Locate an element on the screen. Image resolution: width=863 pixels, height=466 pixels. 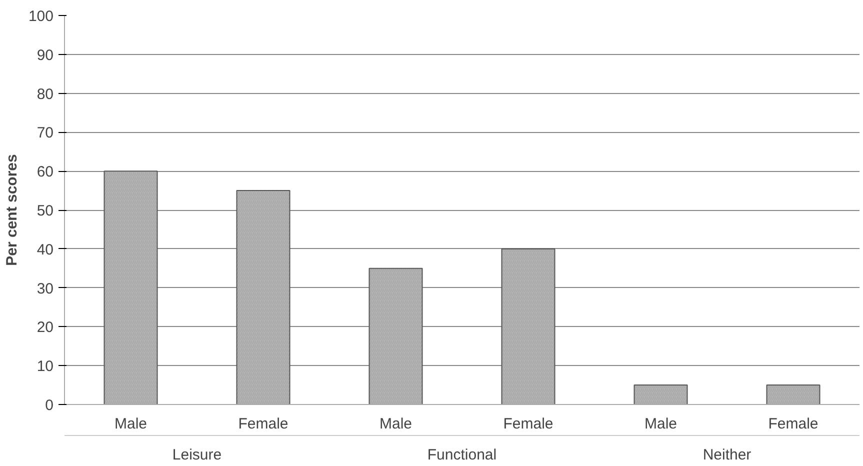
text: Functional is located at coordinates (462, 455).